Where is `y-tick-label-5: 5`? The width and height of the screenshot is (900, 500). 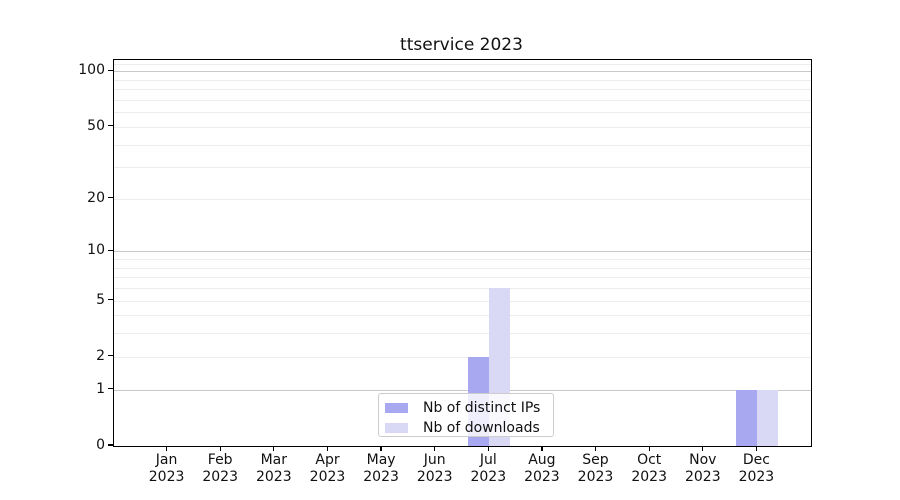
y-tick-label-5: 5 is located at coordinates (100, 299).